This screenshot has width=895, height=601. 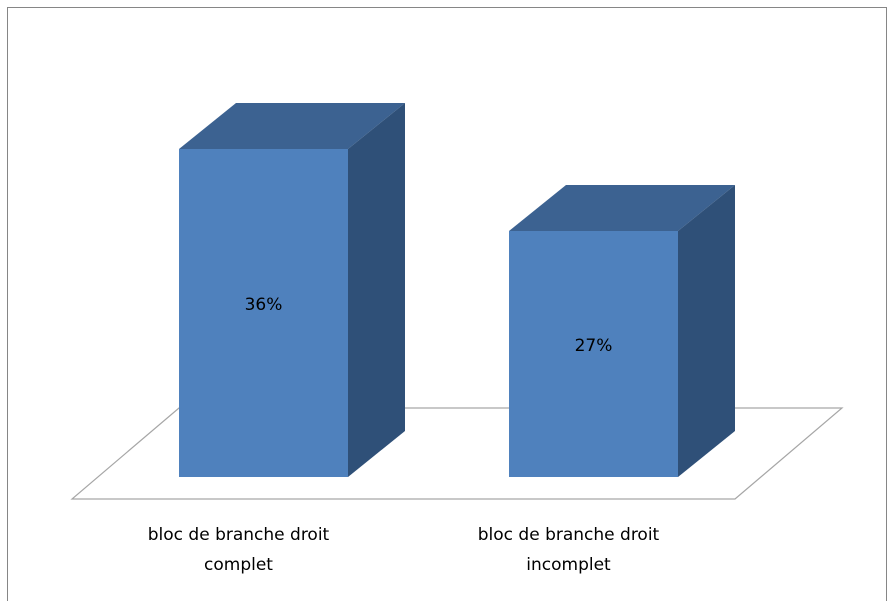 I want to click on x-tick-label: bloc de branche droit complet, so click(x=238, y=550).